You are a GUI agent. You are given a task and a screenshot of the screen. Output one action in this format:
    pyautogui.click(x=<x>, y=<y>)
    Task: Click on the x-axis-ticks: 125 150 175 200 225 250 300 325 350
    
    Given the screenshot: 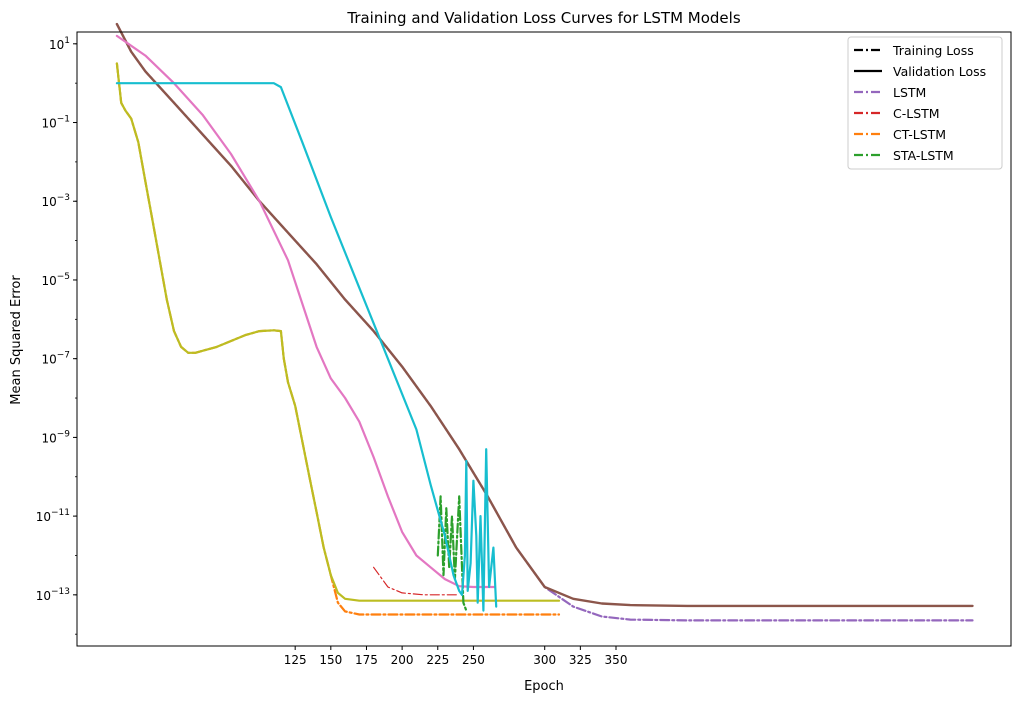 What is the action you would take?
    pyautogui.click(x=456, y=656)
    